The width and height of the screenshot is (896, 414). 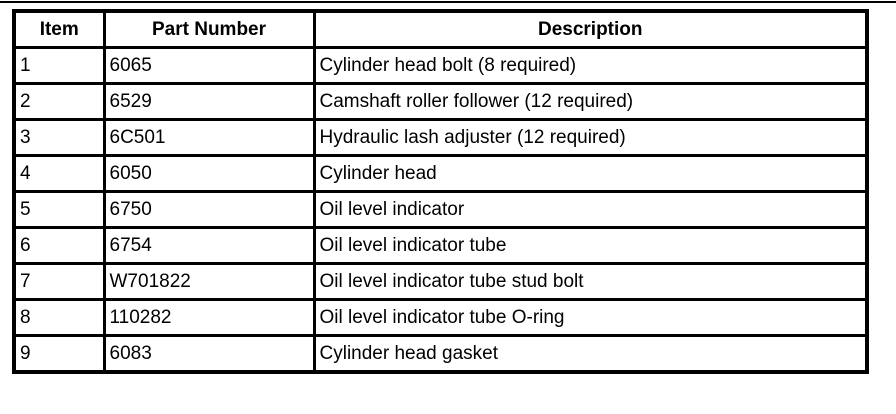 I want to click on header-part-number: Part Number, so click(x=209, y=29).